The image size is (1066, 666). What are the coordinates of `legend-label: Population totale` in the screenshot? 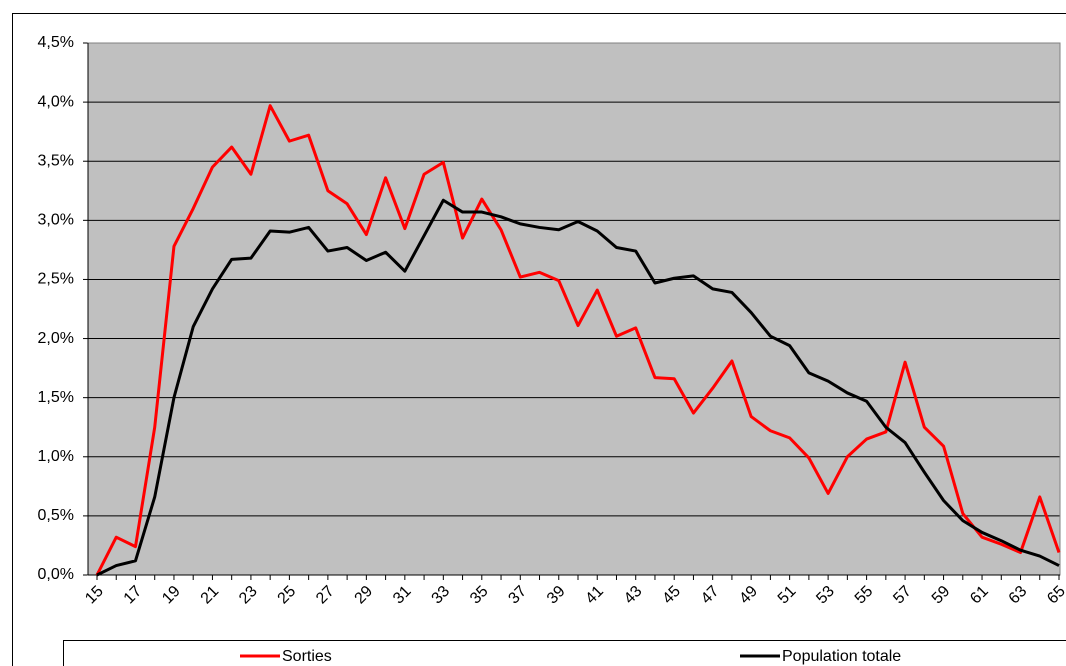 It's located at (841, 656).